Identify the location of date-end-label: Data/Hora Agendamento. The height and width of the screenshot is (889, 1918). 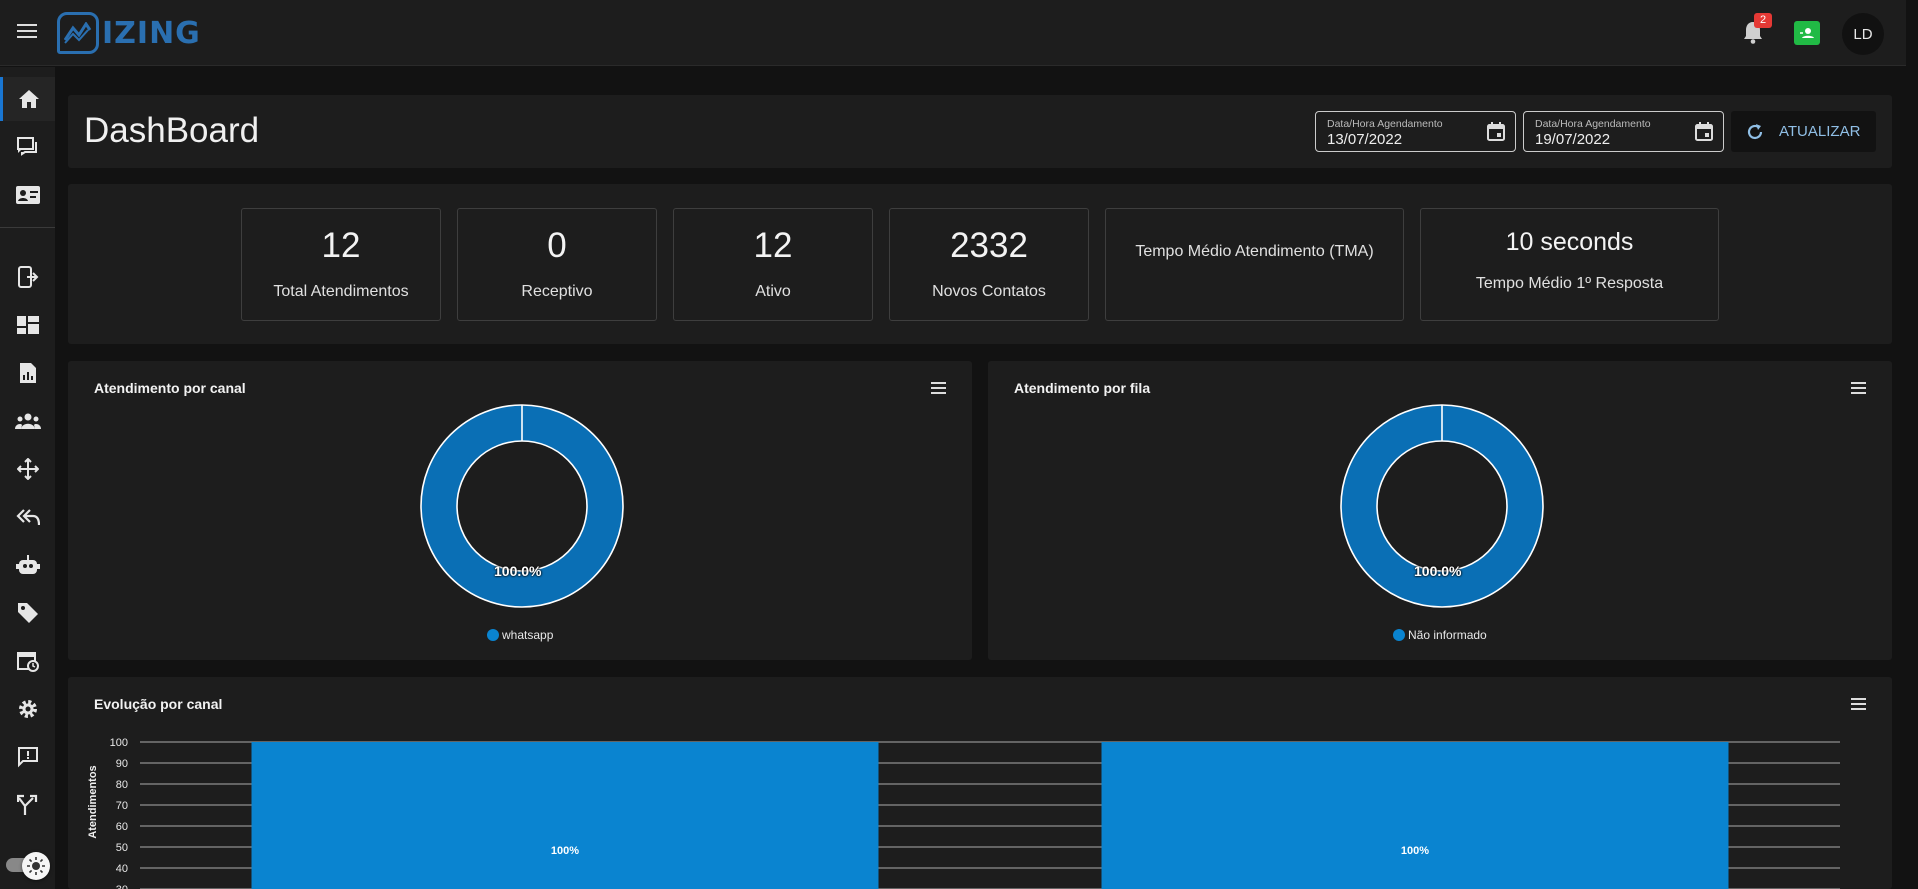
(1593, 124).